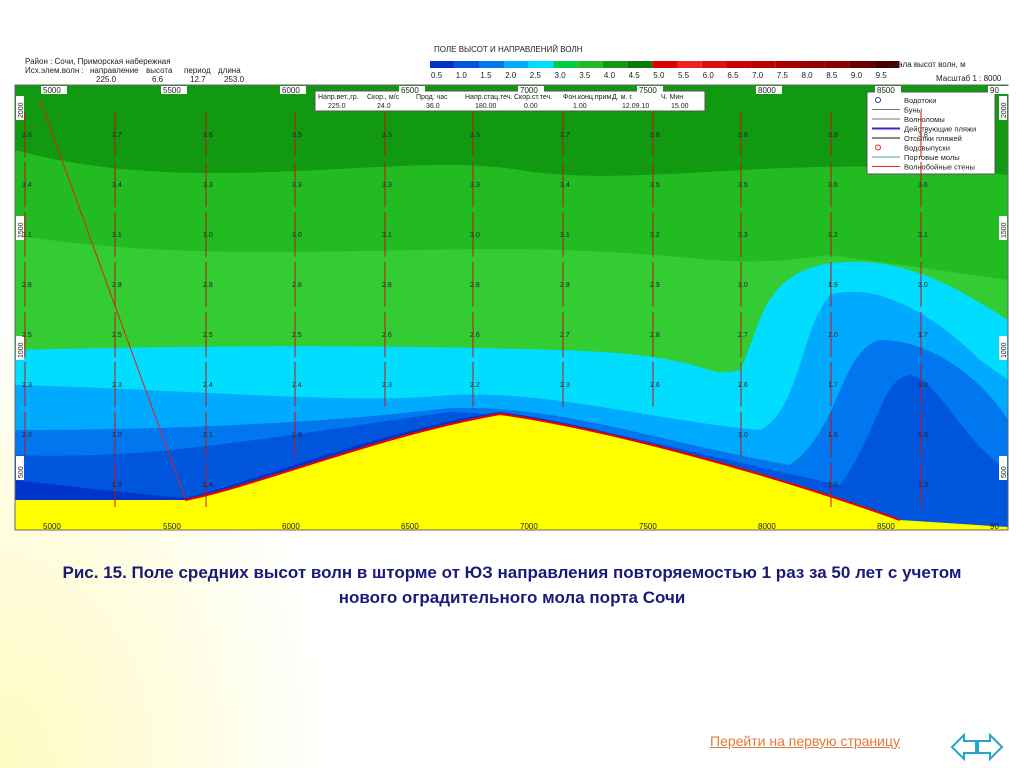 The width and height of the screenshot is (1024, 768). I want to click on x-axis-top: 8000, so click(767, 90).